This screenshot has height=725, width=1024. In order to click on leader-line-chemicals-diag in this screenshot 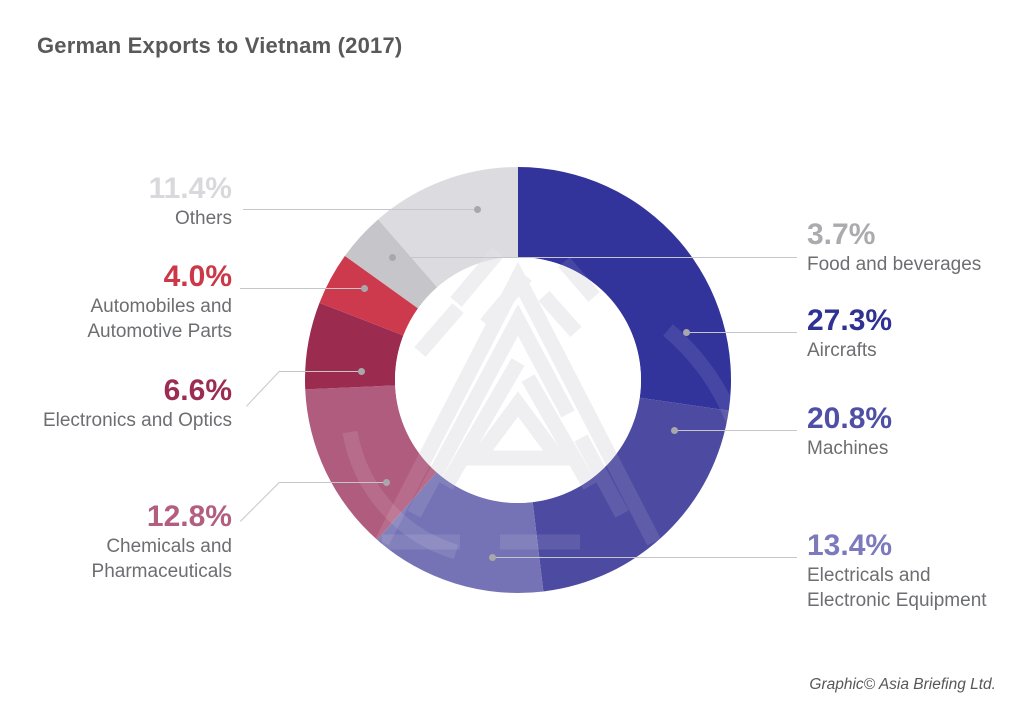, I will do `click(260, 502)`.